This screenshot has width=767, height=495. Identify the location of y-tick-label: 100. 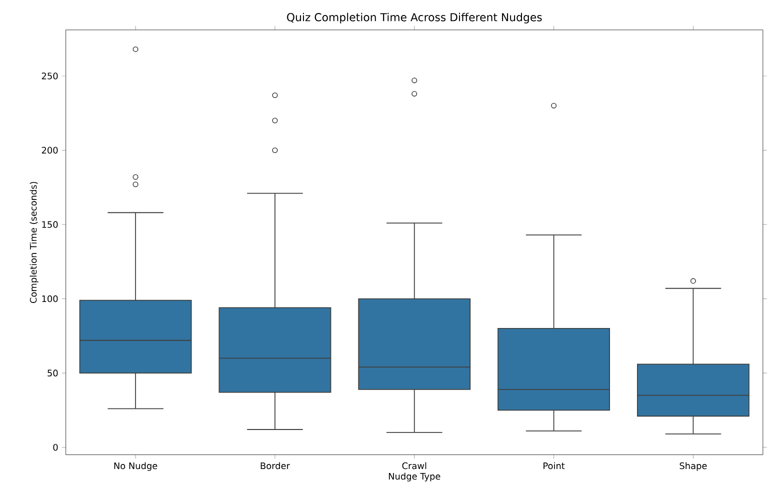
(50, 299).